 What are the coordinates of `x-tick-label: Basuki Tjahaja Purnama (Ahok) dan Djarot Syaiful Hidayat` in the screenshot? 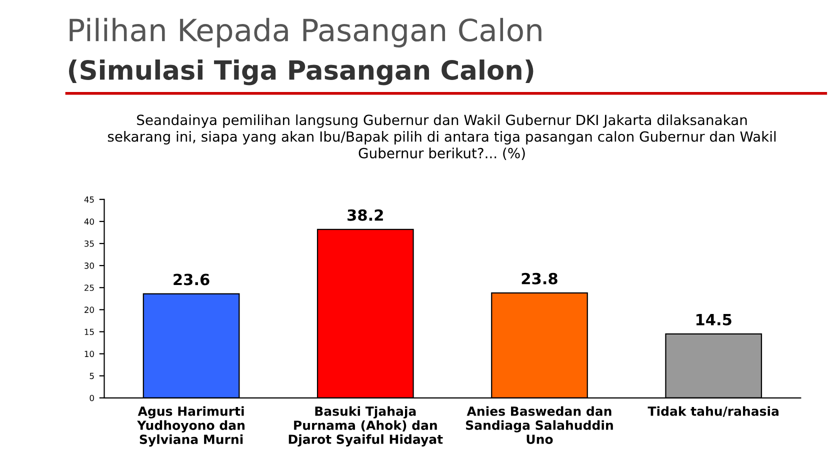 It's located at (365, 426).